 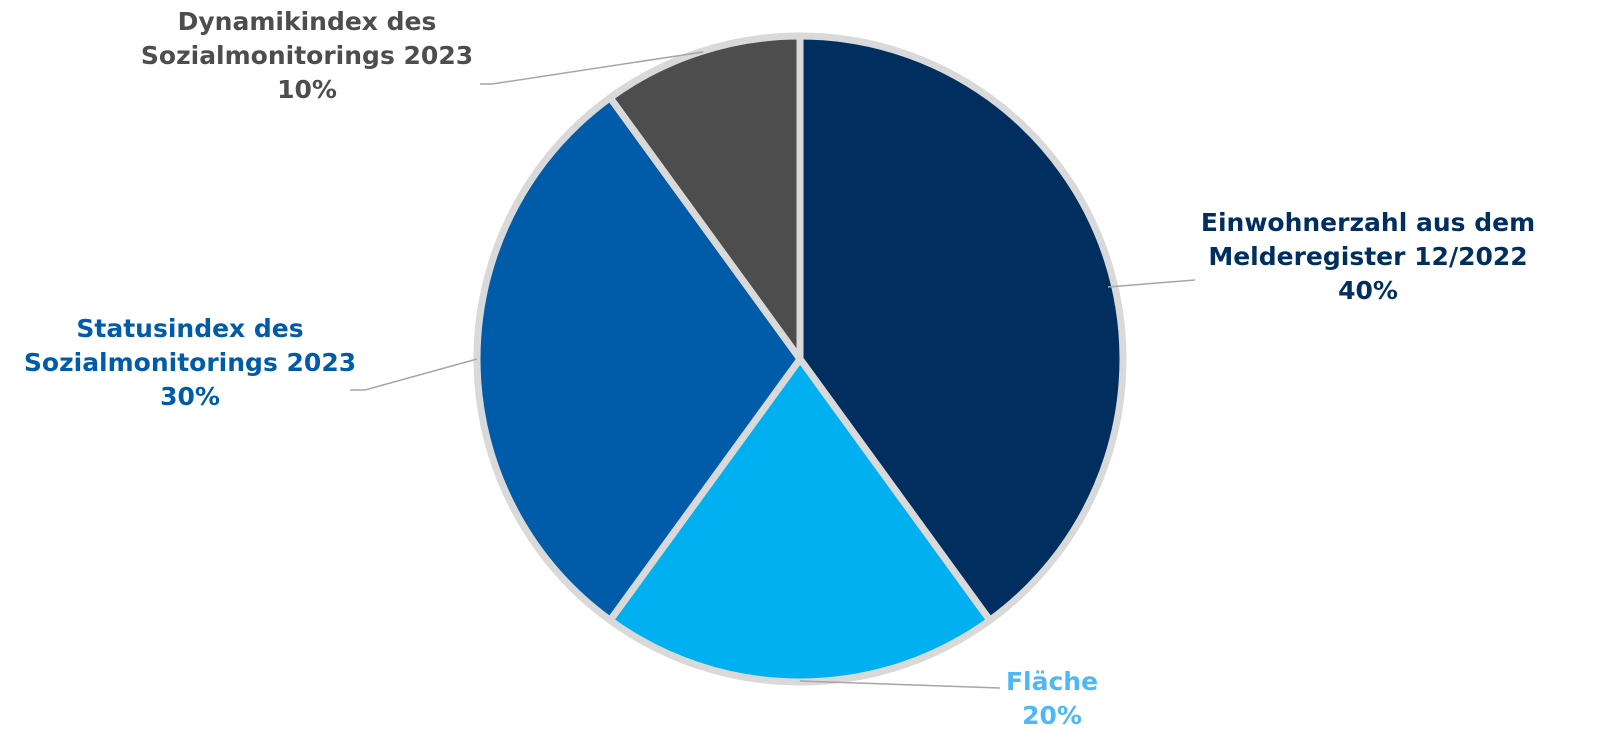 What do you see at coordinates (1052, 715) in the screenshot?
I see `slice-value-label-2: 20%` at bounding box center [1052, 715].